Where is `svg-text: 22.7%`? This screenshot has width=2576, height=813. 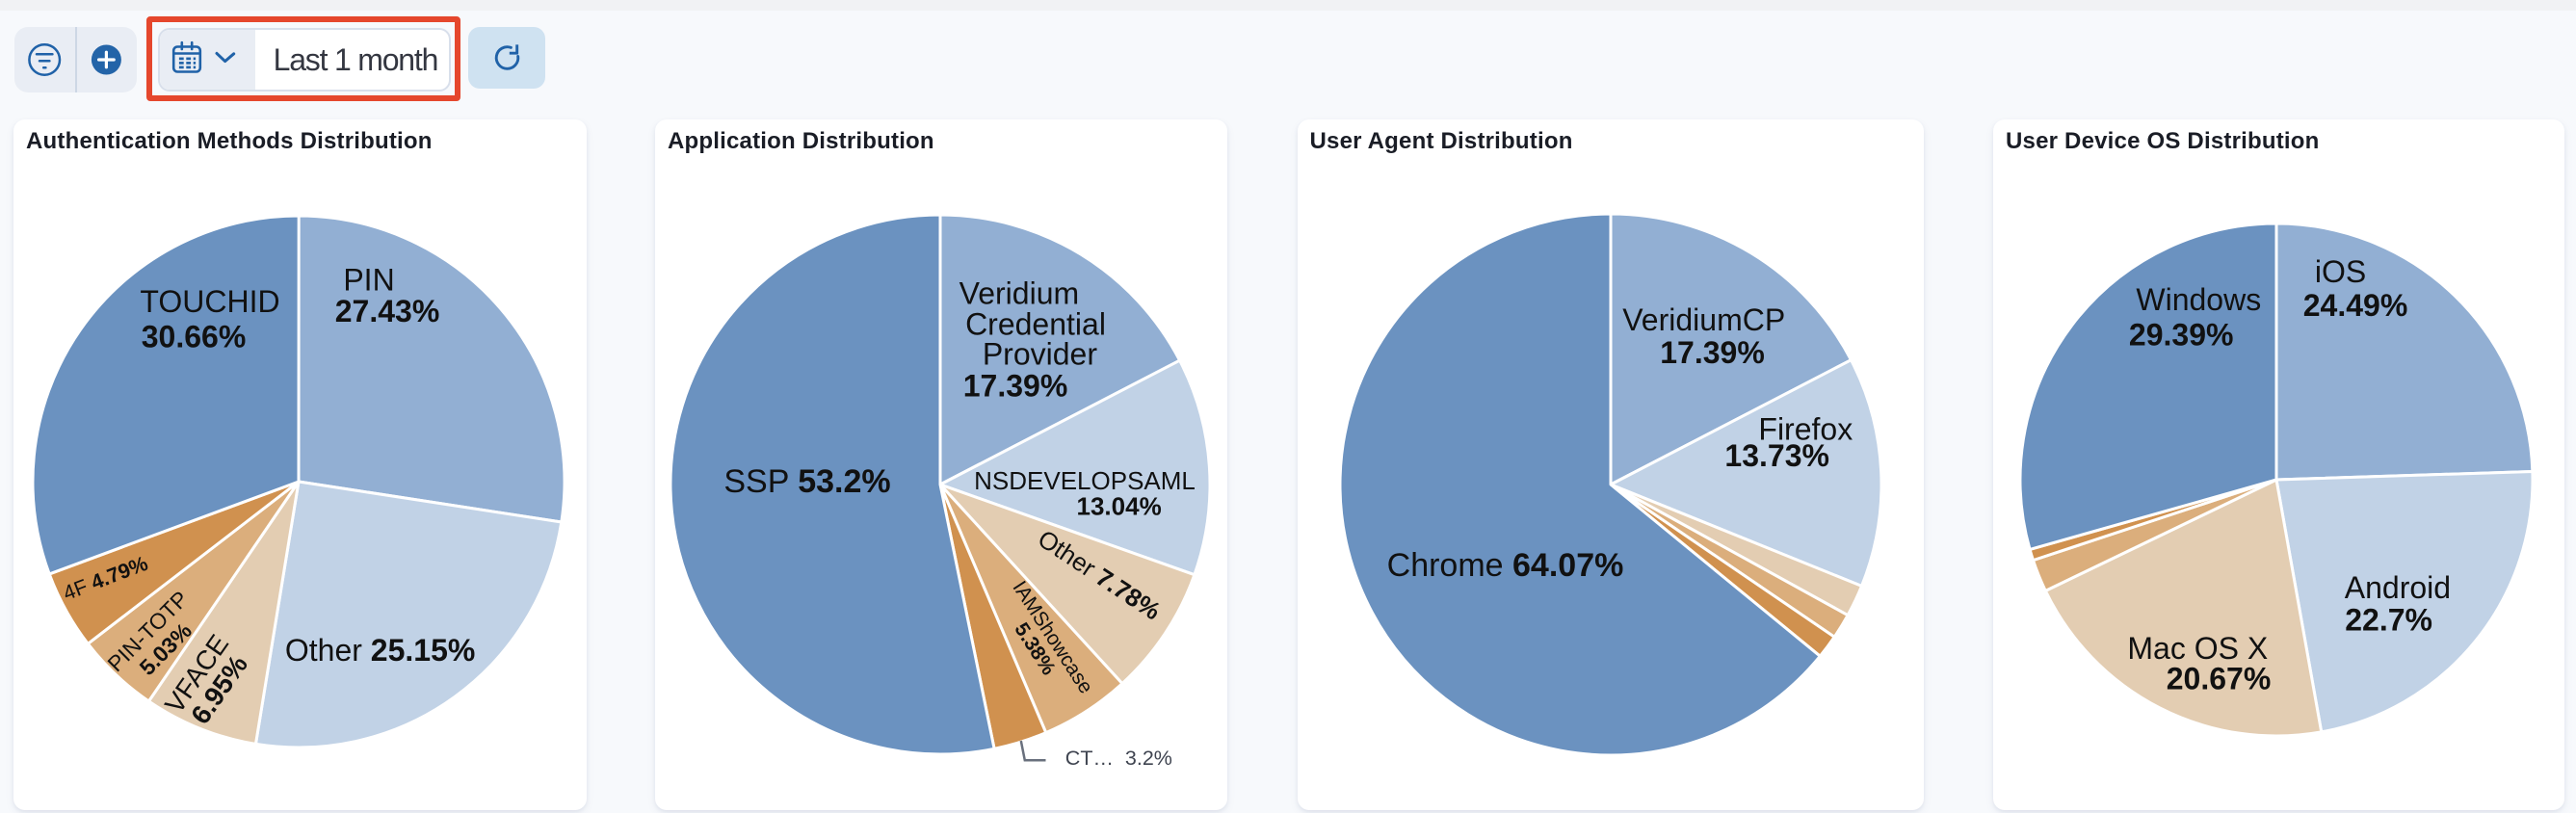 svg-text: 22.7% is located at coordinates (2388, 620).